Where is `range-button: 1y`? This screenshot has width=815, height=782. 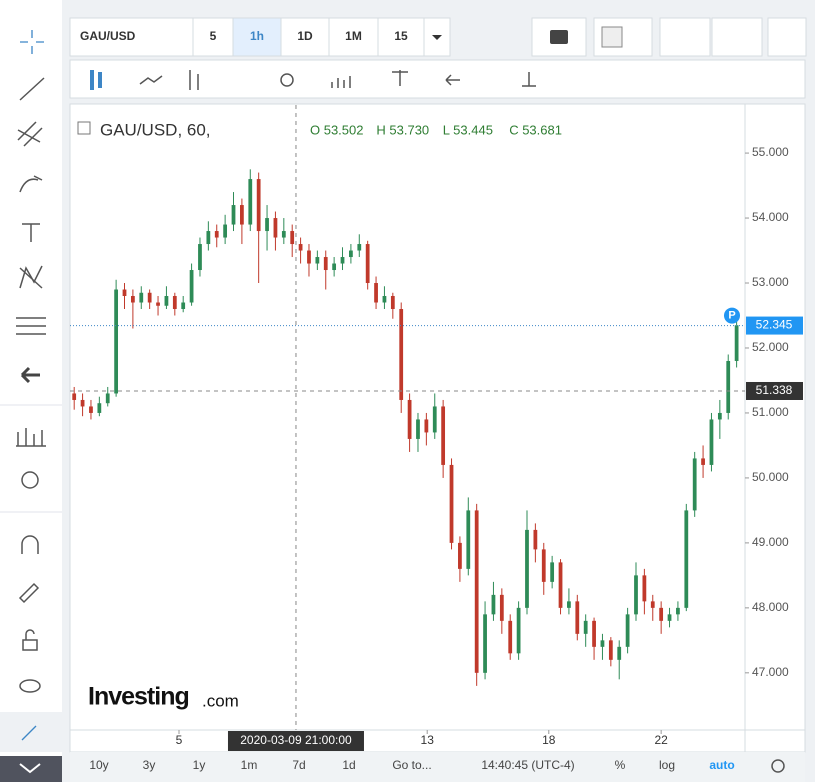 range-button: 1y is located at coordinates (199, 765).